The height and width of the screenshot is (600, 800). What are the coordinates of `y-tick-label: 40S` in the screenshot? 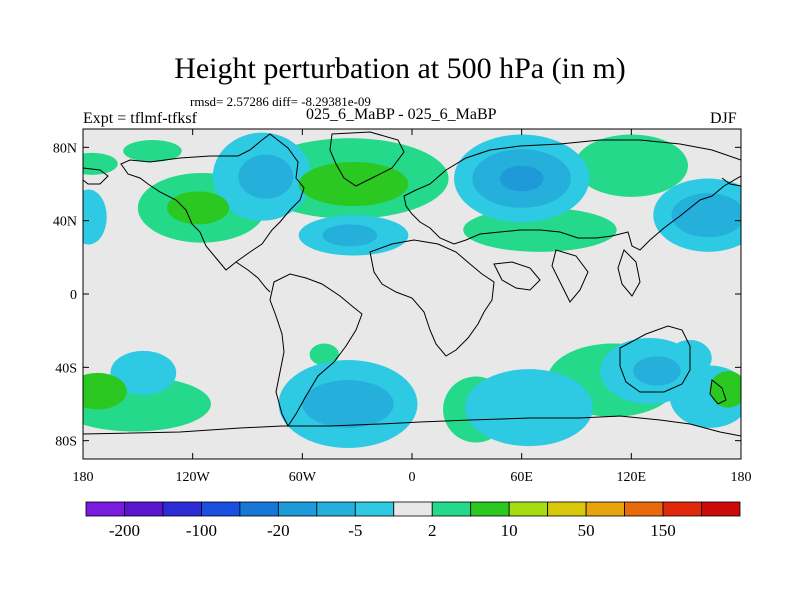 It's located at (66, 368).